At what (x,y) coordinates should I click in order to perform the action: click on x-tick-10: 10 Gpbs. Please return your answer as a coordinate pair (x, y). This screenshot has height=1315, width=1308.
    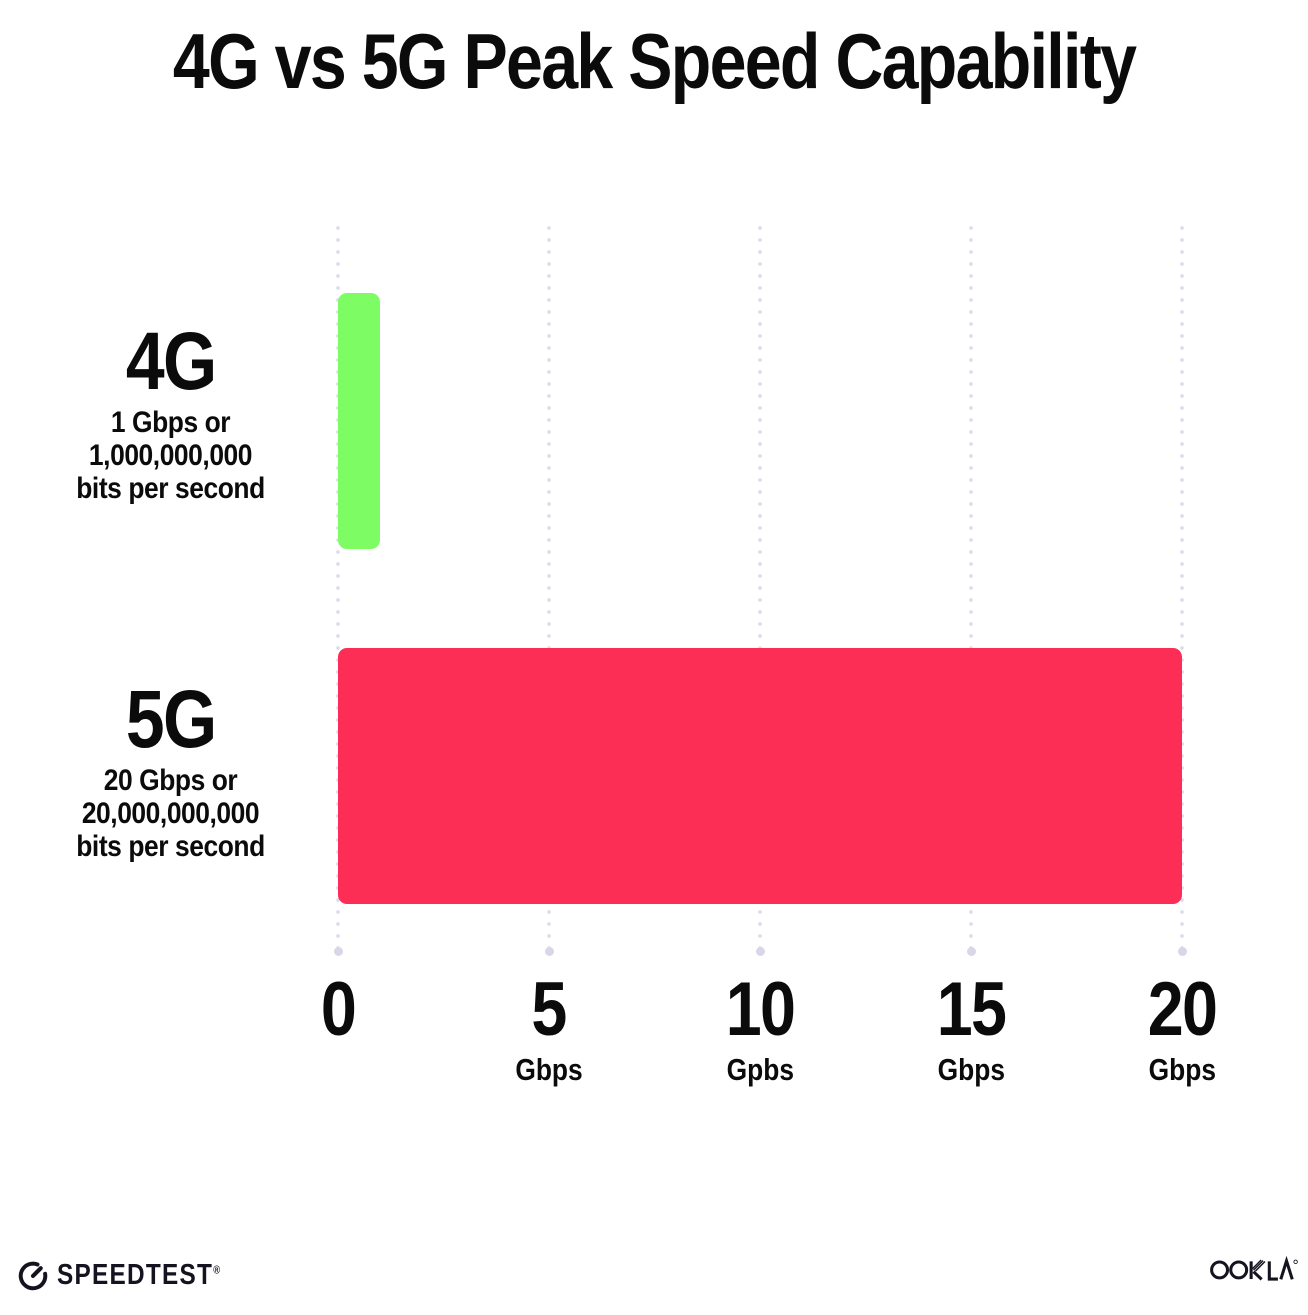
    Looking at the image, I should click on (760, 1027).